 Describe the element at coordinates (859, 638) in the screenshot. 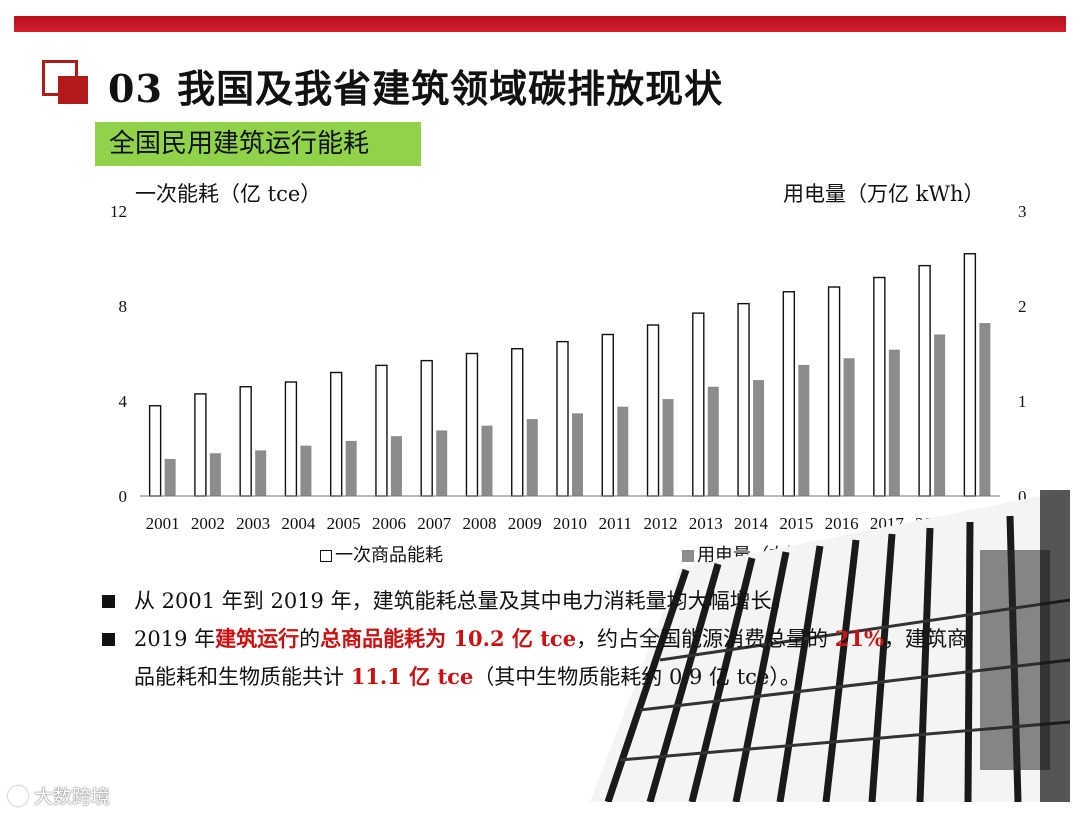

I see `bullet-highlight: 21%` at that location.